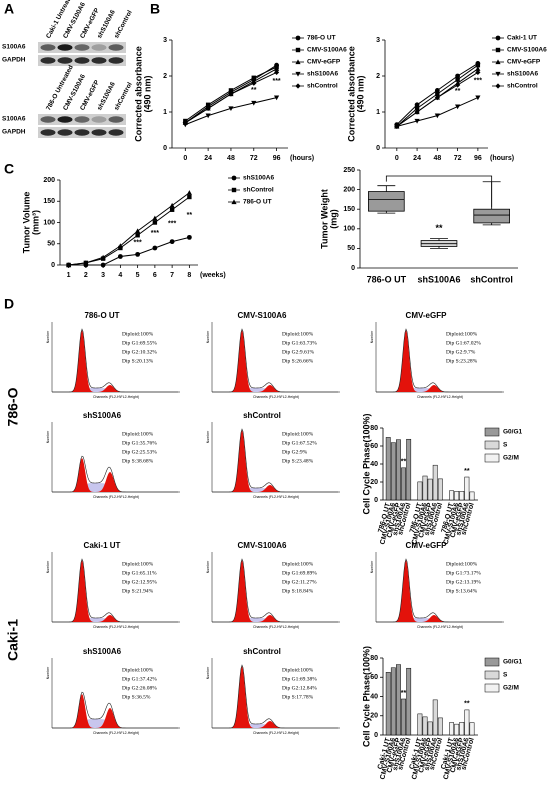 Image resolution: width=550 pixels, height=797 pixels. Describe the element at coordinates (49, 201) in the screenshot. I see `y-tick-label: 150` at that location.